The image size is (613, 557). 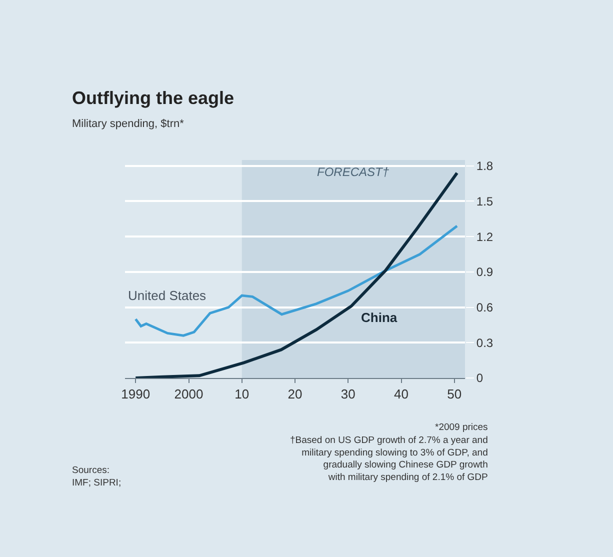 I want to click on x-tick-label: 2000, so click(x=189, y=394).